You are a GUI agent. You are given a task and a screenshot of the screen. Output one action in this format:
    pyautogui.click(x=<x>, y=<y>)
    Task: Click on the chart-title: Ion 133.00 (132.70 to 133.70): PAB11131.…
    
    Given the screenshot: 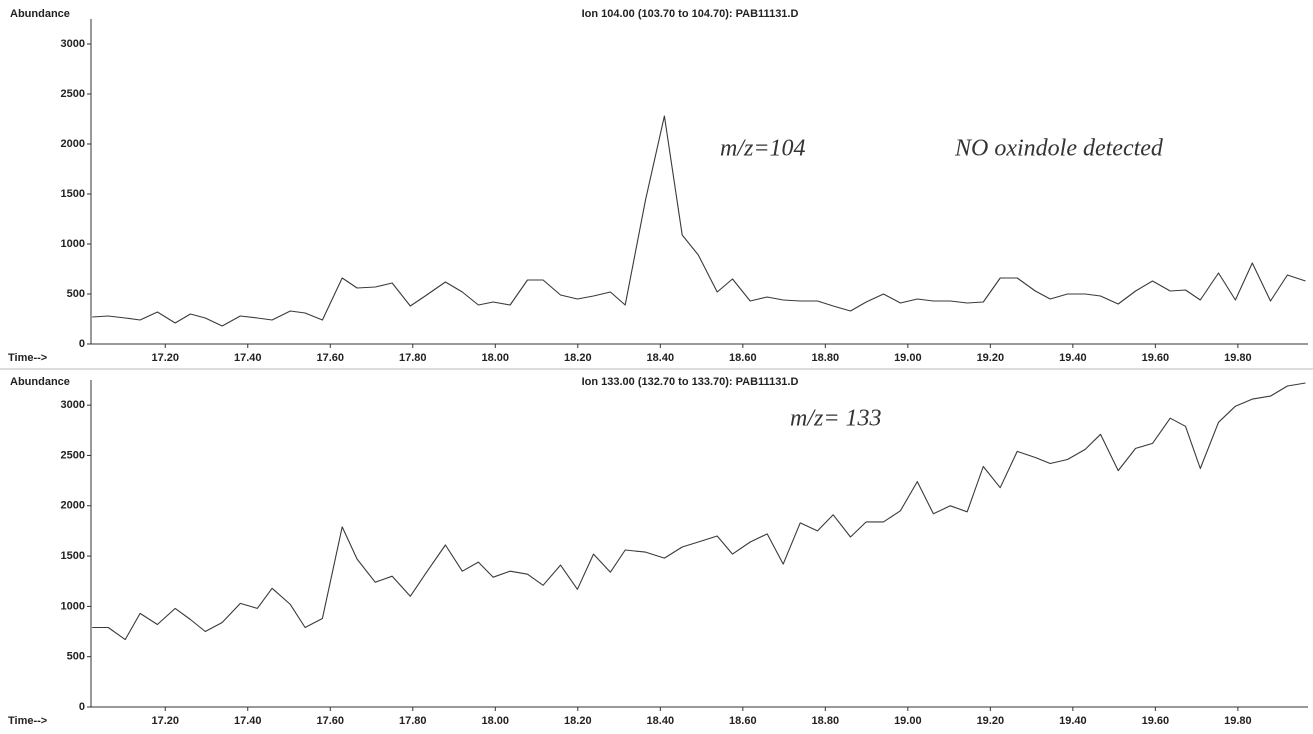 What is the action you would take?
    pyautogui.click(x=690, y=382)
    